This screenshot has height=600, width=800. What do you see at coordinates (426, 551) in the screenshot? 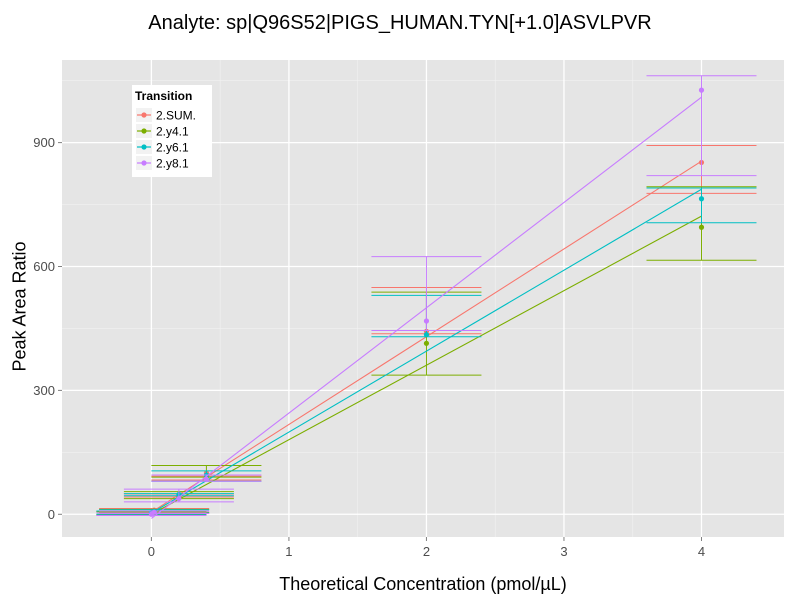
I see `x-tick-label: 2` at bounding box center [426, 551].